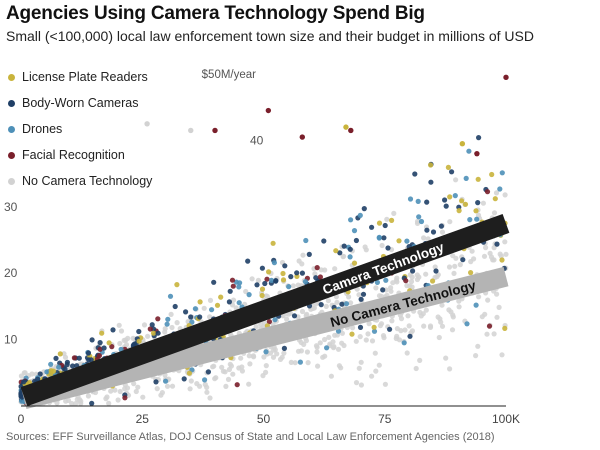 Image resolution: width=600 pixels, height=450 pixels. Describe the element at coordinates (11, 273) in the screenshot. I see `y-tick-label: 20` at that location.